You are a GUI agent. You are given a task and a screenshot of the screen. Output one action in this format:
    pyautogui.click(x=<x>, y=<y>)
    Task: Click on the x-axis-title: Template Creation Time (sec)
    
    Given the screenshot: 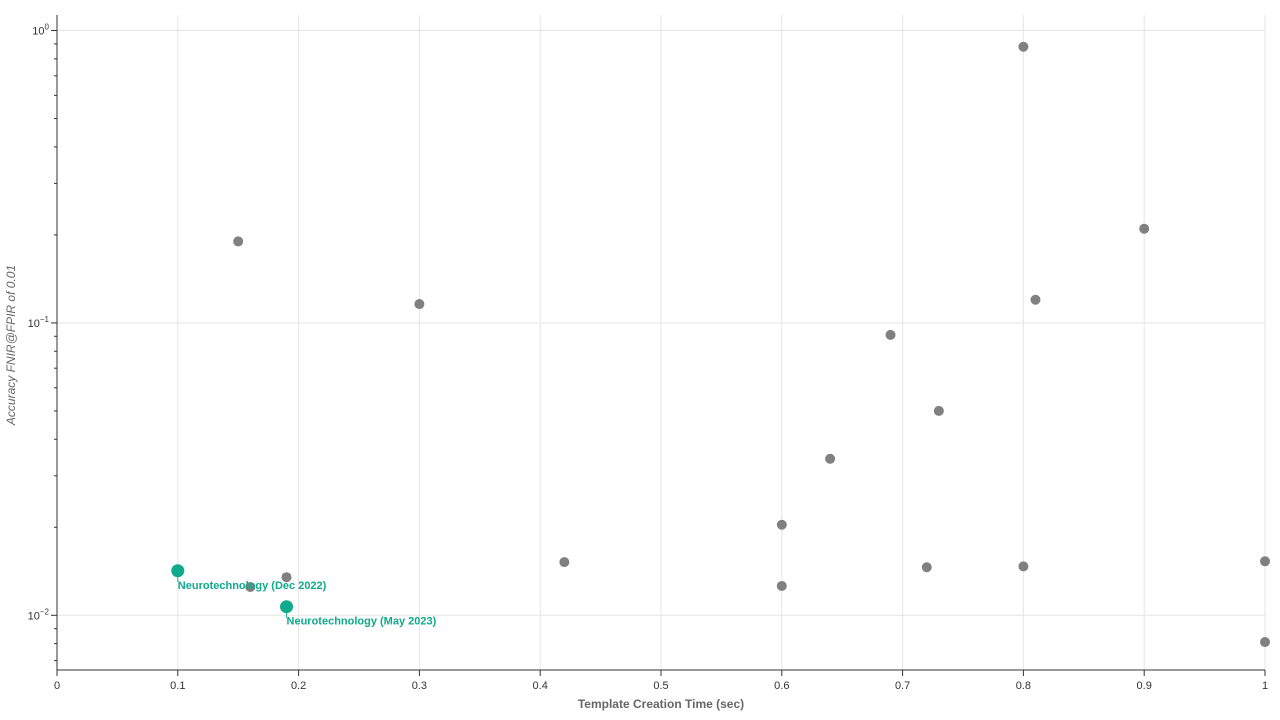 What is the action you would take?
    pyautogui.click(x=661, y=704)
    